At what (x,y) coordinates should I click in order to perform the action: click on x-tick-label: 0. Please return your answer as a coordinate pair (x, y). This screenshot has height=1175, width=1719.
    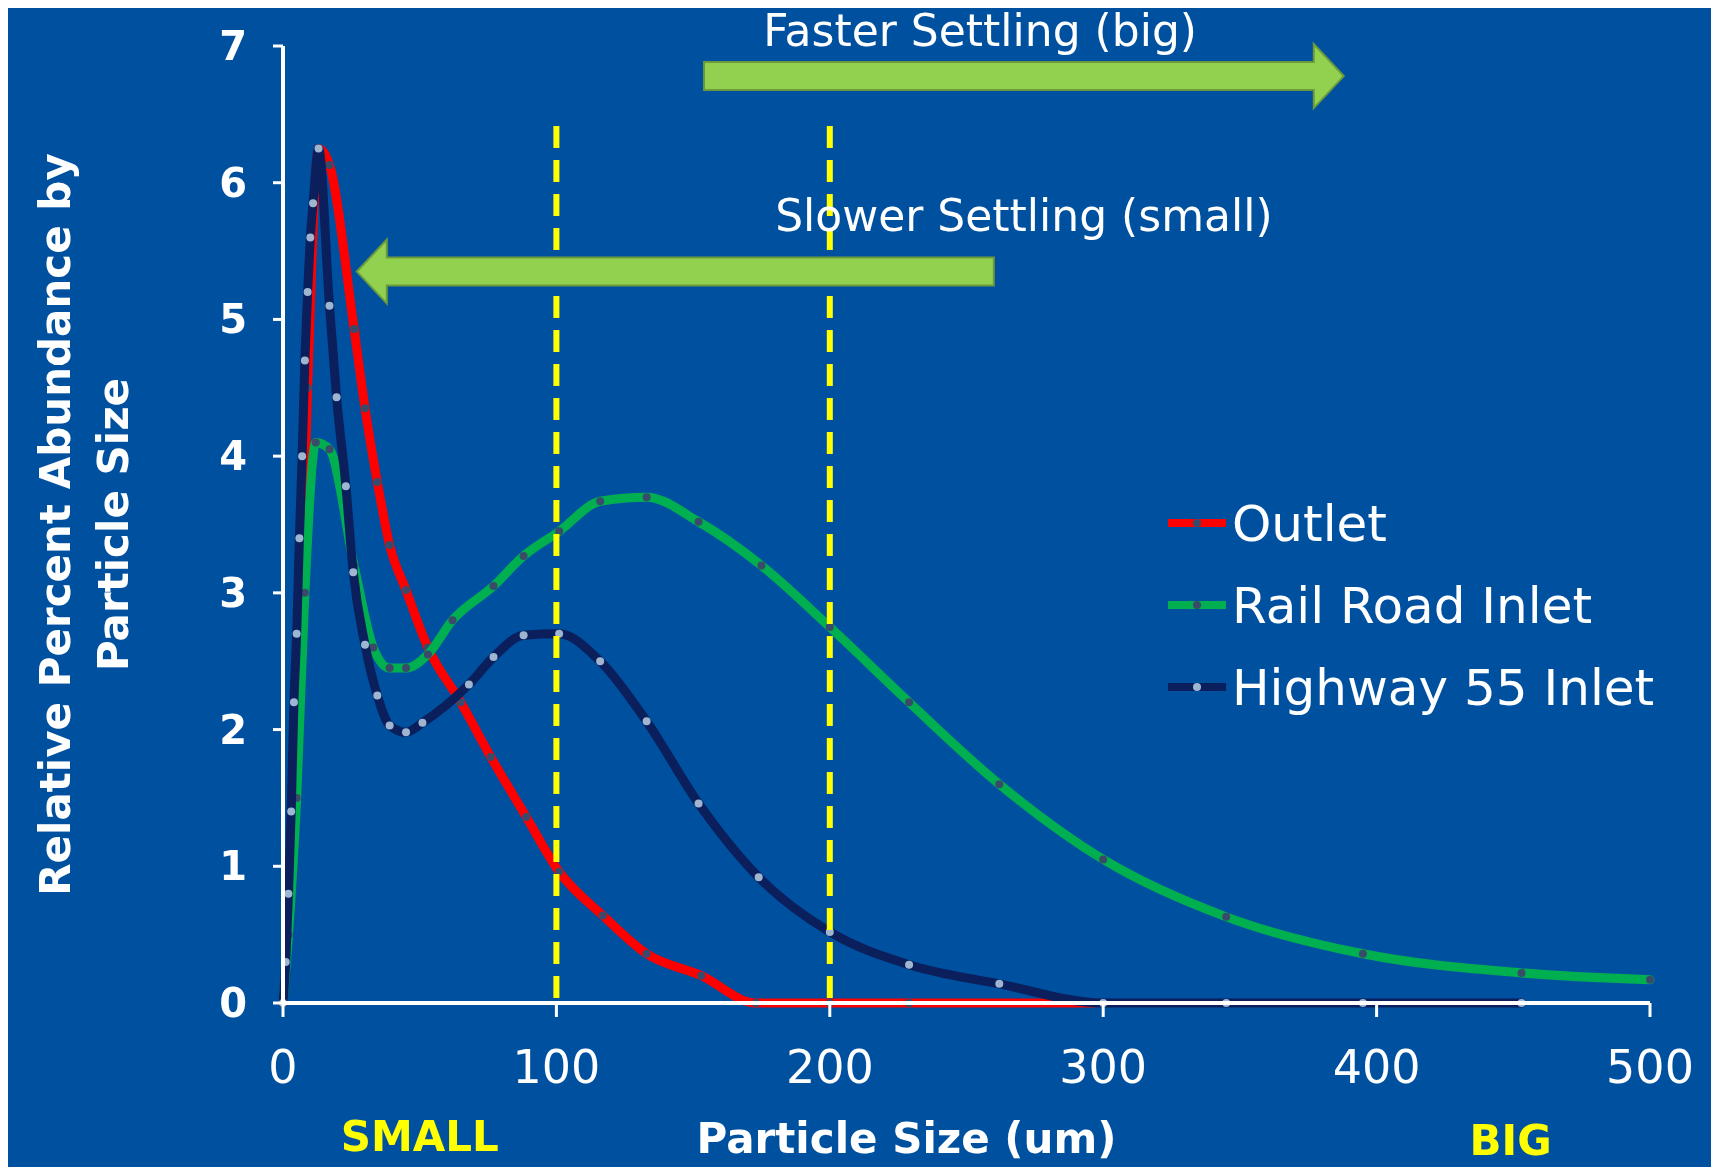
    Looking at the image, I should click on (283, 1067).